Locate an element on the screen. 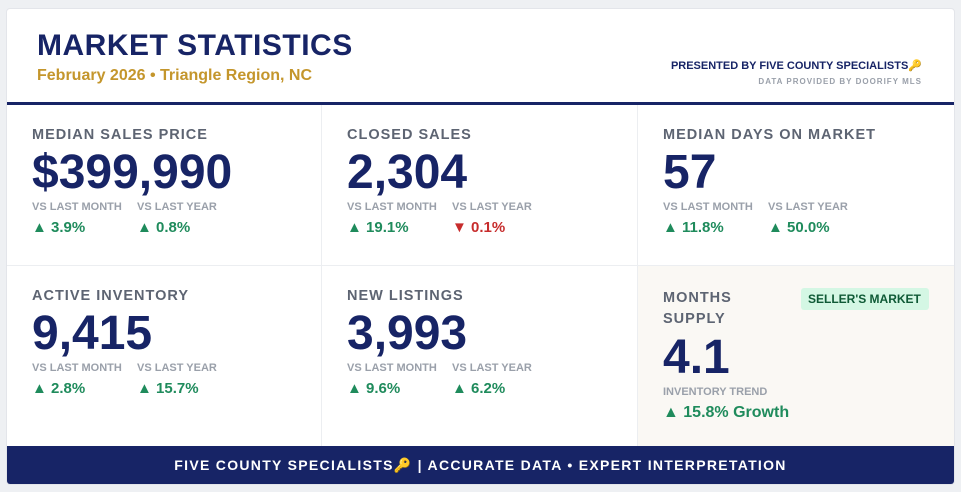  month-change: ▲ 2.8% is located at coordinates (59, 388).